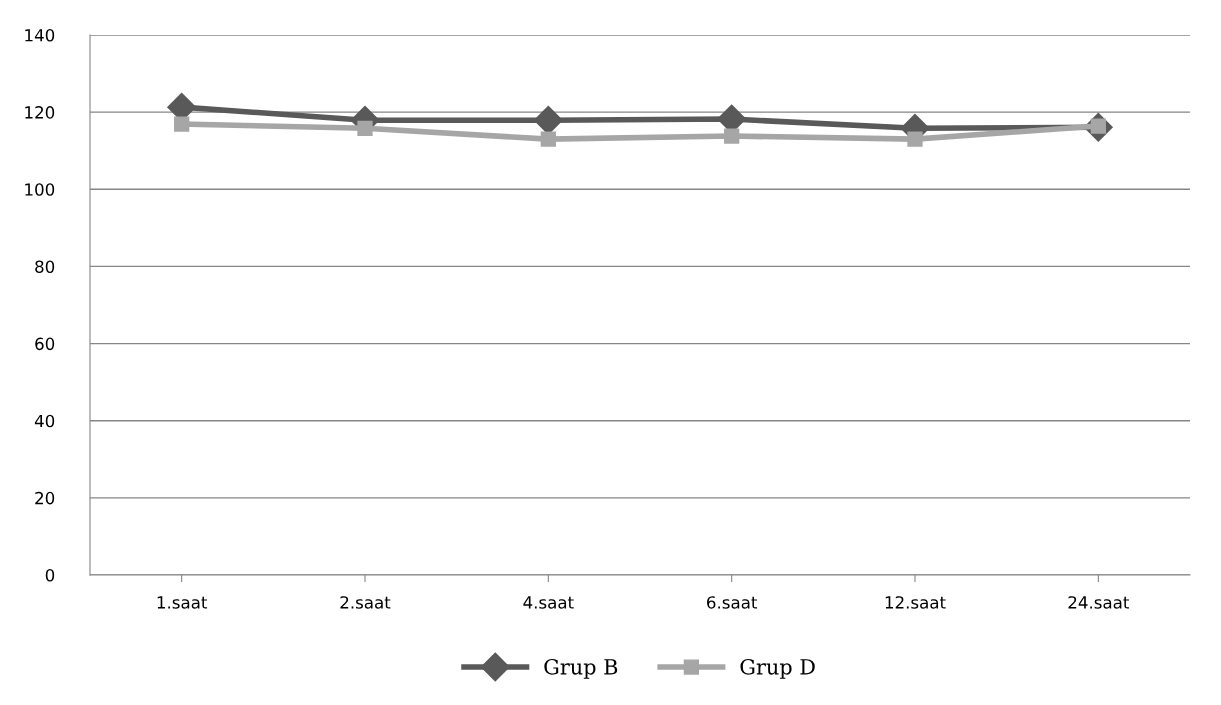 This screenshot has width=1221, height=705. Describe the element at coordinates (777, 668) in the screenshot. I see `legend-label: Grup D` at that location.